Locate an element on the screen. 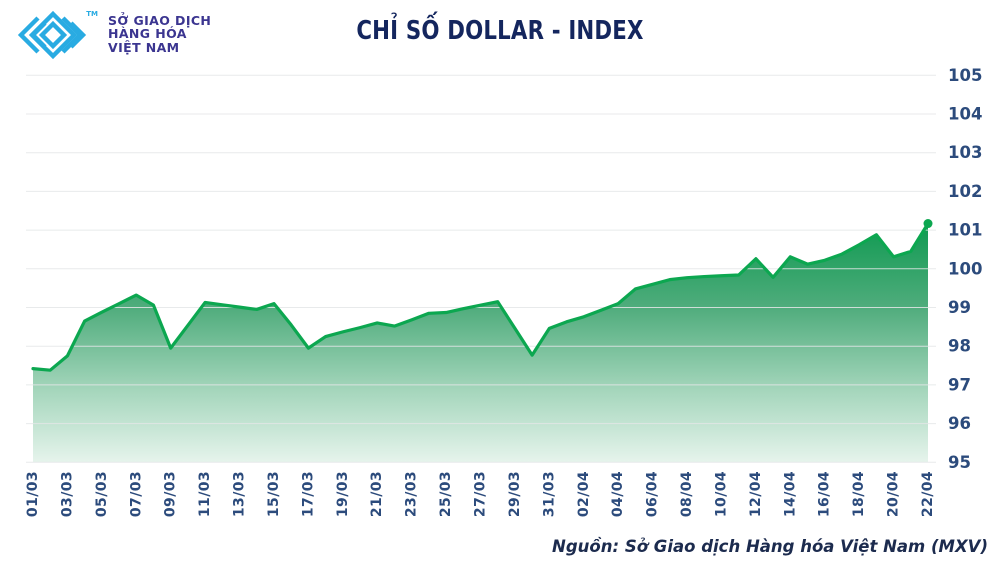 The width and height of the screenshot is (1000, 562). last-point-marker is located at coordinates (928, 224).